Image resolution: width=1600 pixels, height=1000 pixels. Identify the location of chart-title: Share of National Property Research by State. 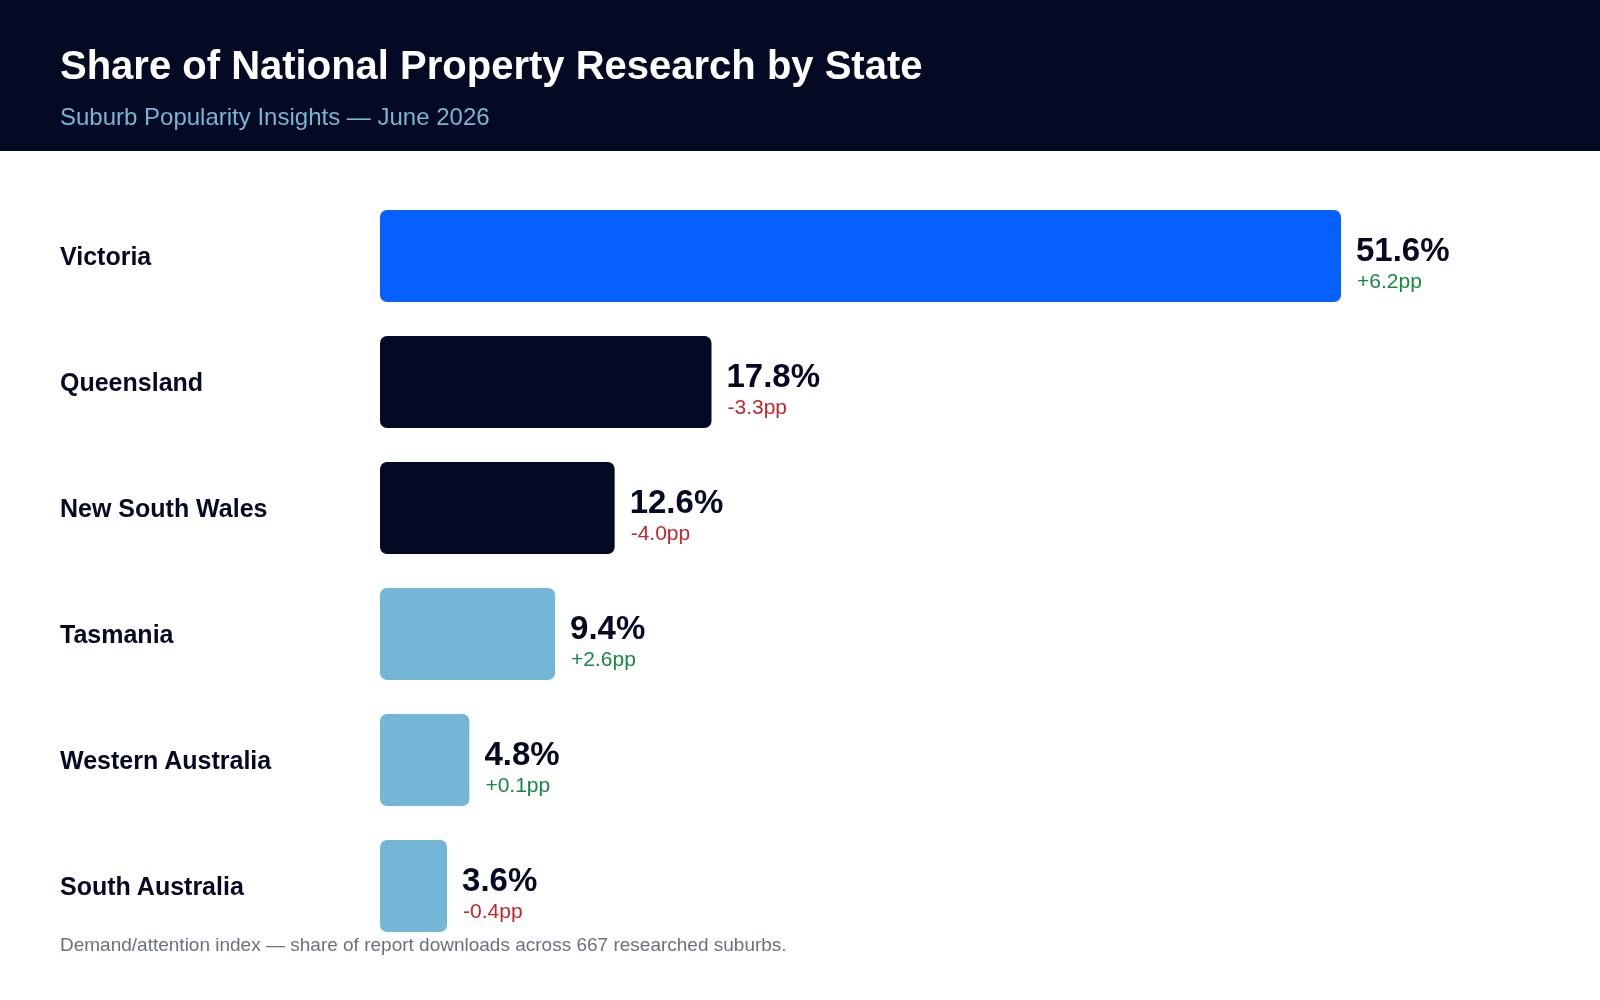
(491, 65).